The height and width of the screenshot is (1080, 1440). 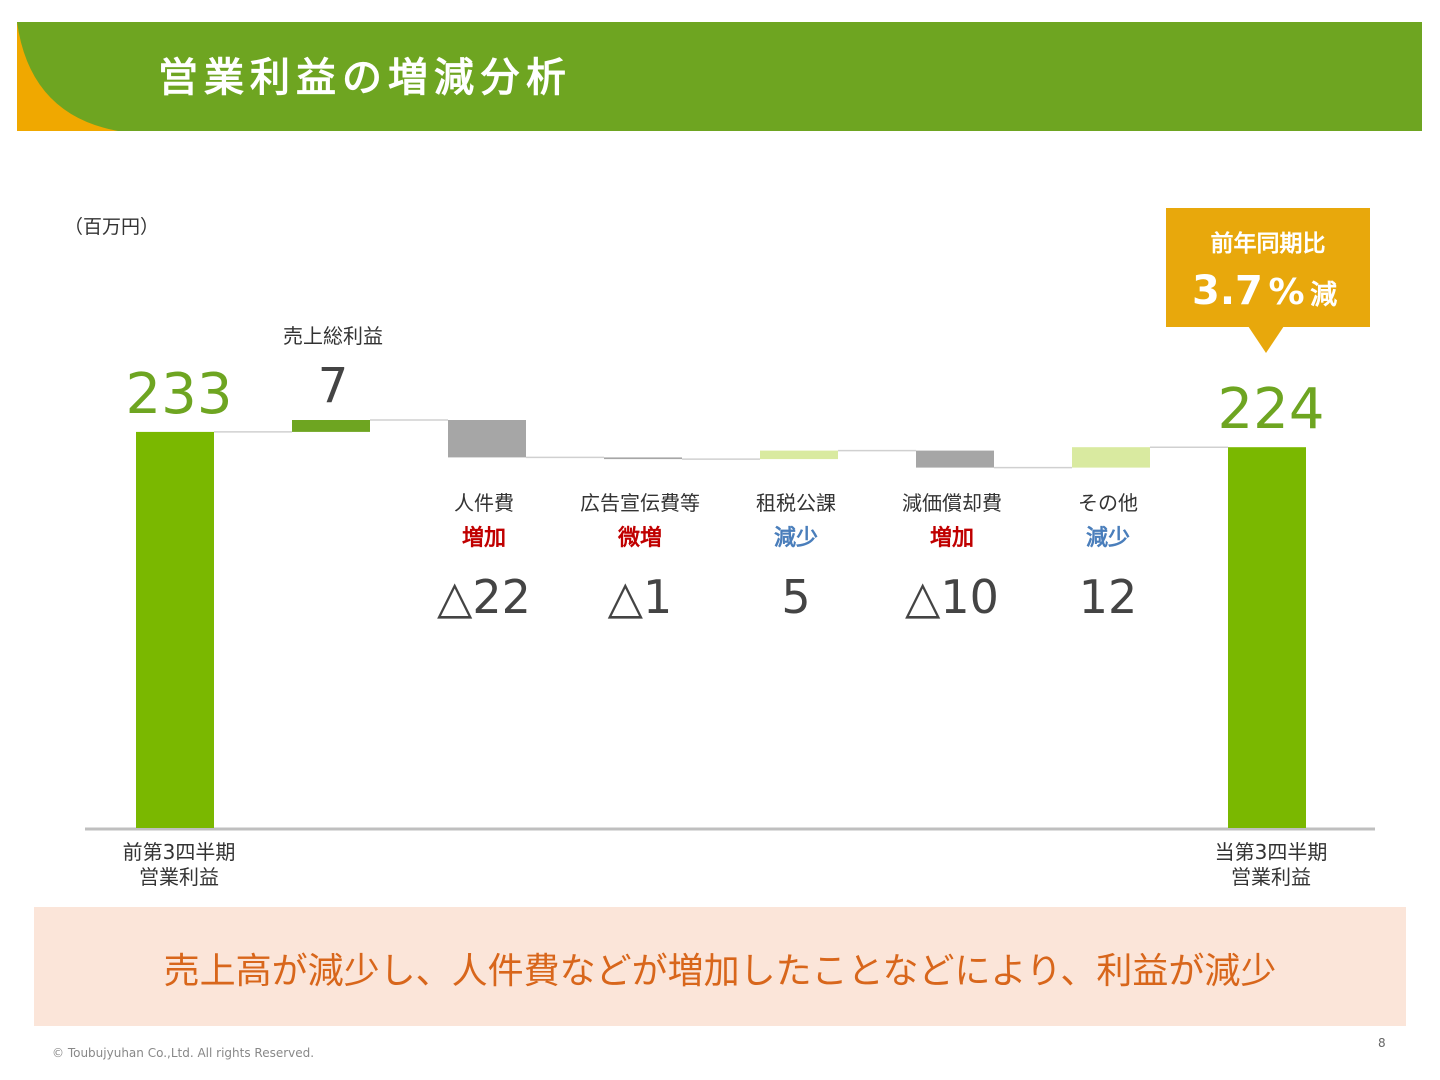 What do you see at coordinates (365, 78) in the screenshot?
I see `slide-title: 営業利益の増減分析` at bounding box center [365, 78].